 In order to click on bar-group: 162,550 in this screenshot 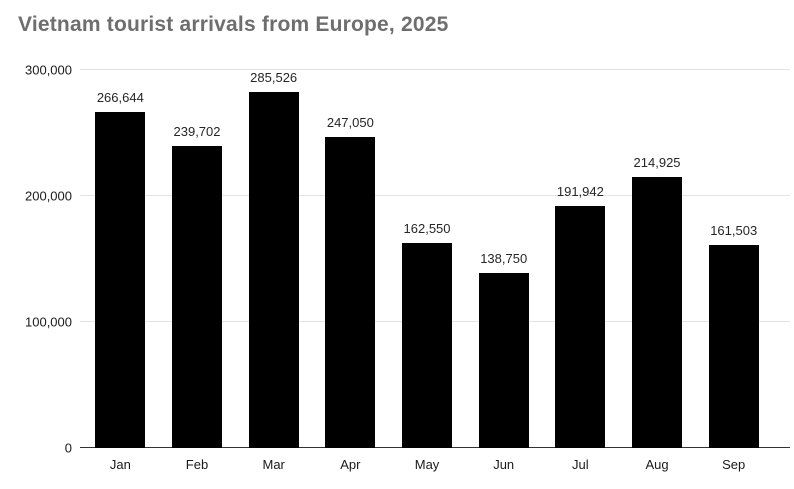, I will do `click(427, 259)`.